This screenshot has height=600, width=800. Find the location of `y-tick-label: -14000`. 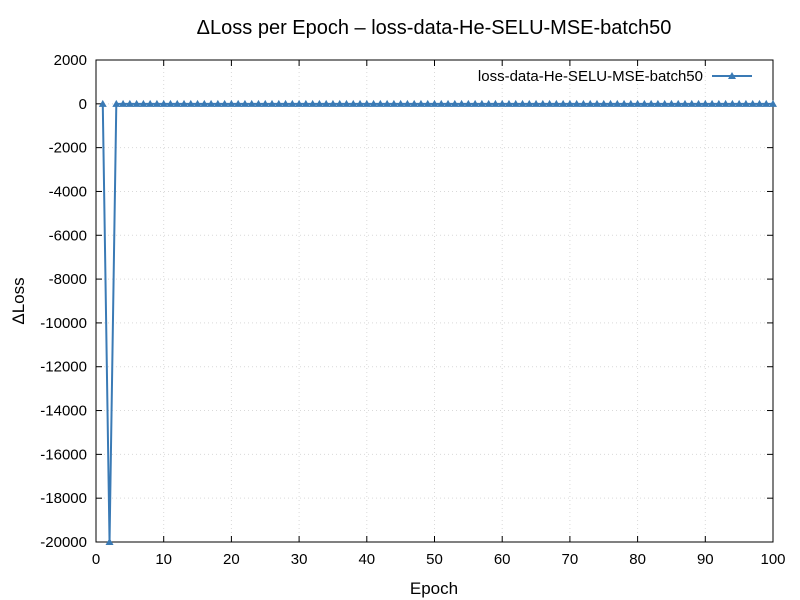

y-tick-label: -14000 is located at coordinates (63, 411).